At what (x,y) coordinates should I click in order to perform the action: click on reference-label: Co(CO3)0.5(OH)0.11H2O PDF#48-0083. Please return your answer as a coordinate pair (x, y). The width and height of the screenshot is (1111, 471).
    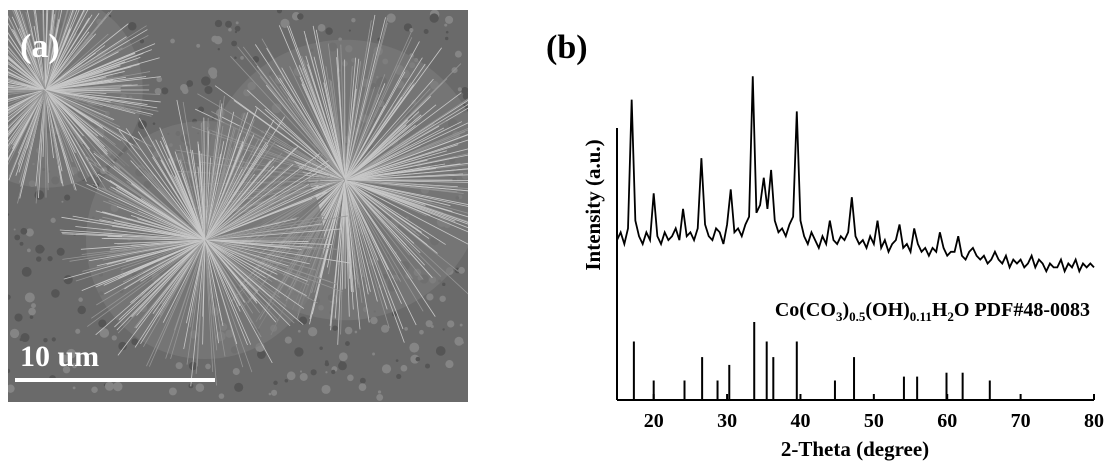
    Looking at the image, I should click on (932, 311).